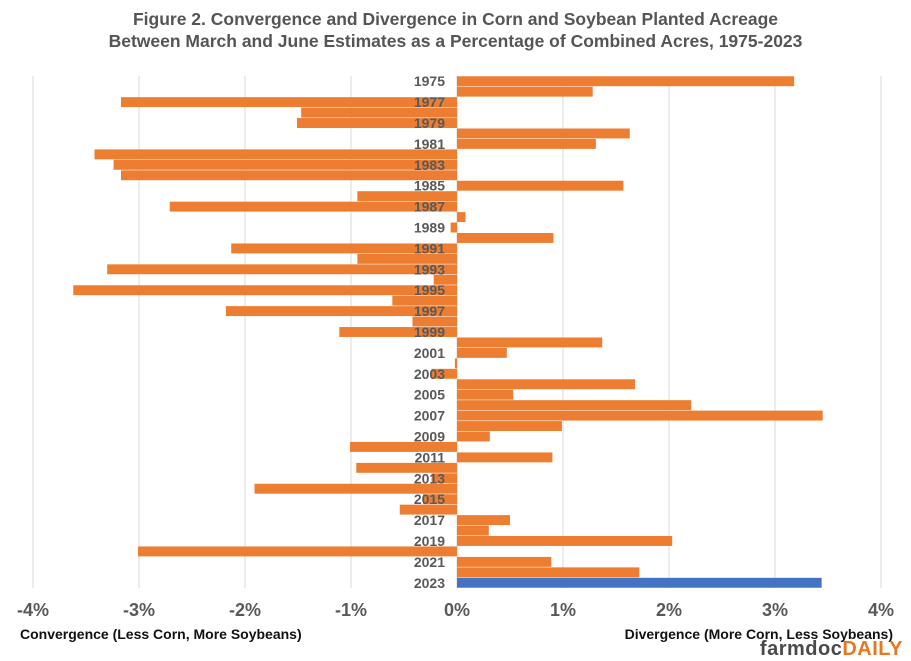  Describe the element at coordinates (429, 228) in the screenshot. I see `category-label-1989: 1989` at that location.